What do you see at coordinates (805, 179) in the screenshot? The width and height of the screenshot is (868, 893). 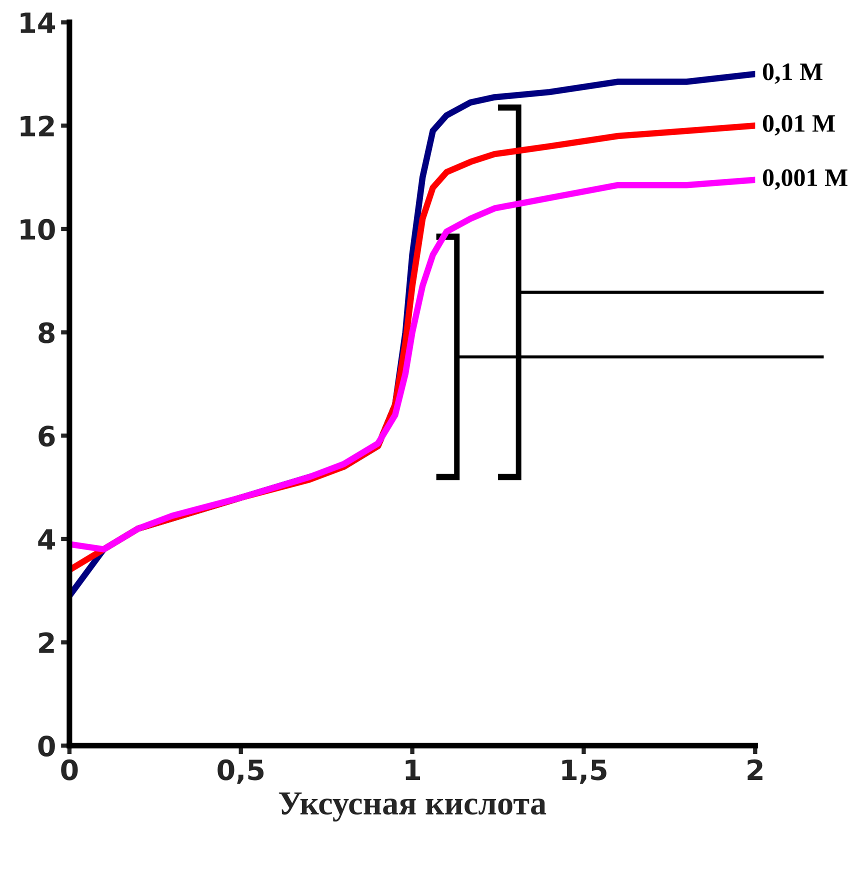 I see `series-label: 0,001 M` at bounding box center [805, 179].